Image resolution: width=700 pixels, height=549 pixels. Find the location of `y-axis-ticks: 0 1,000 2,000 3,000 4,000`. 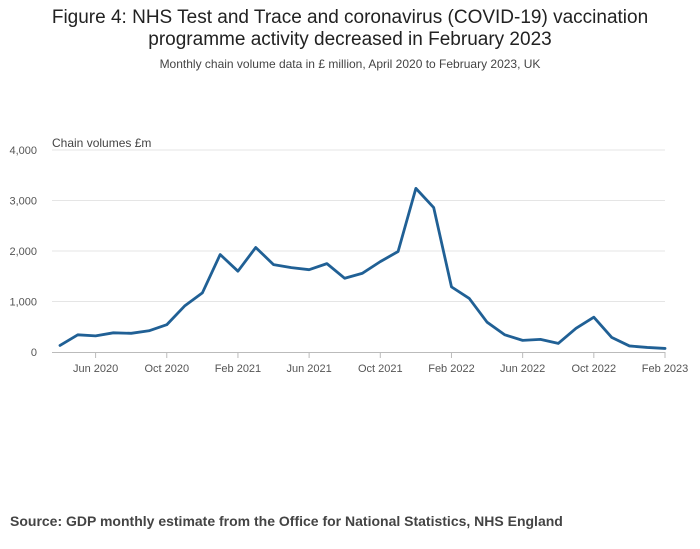

y-axis-ticks: 0 1,000 2,000 3,000 4,000 is located at coordinates (23, 252).